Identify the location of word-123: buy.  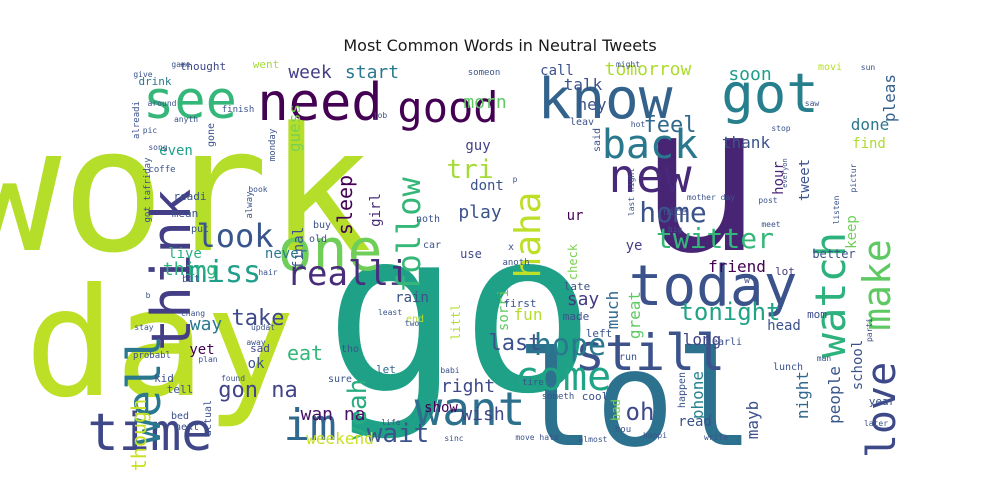
(322, 225).